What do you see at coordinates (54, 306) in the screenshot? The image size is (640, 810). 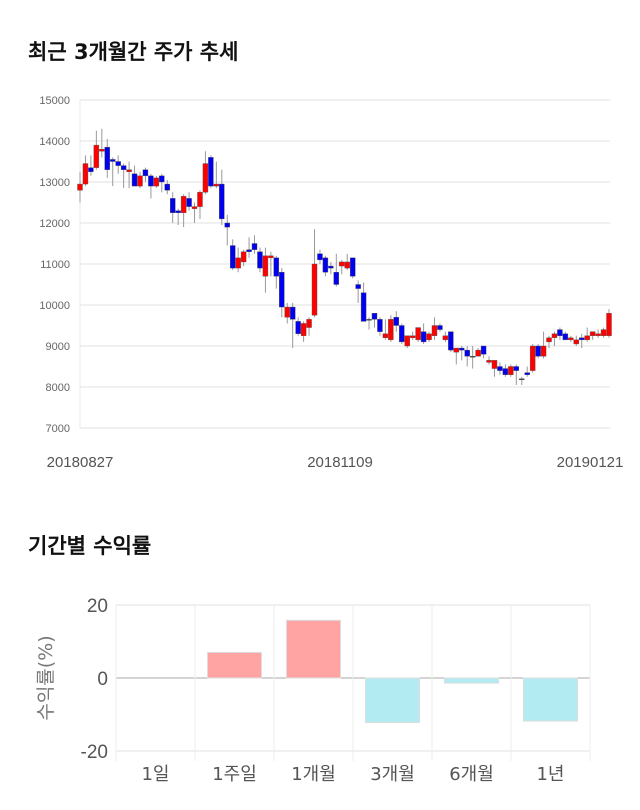 I see `y-tick-label: 10000` at bounding box center [54, 306].